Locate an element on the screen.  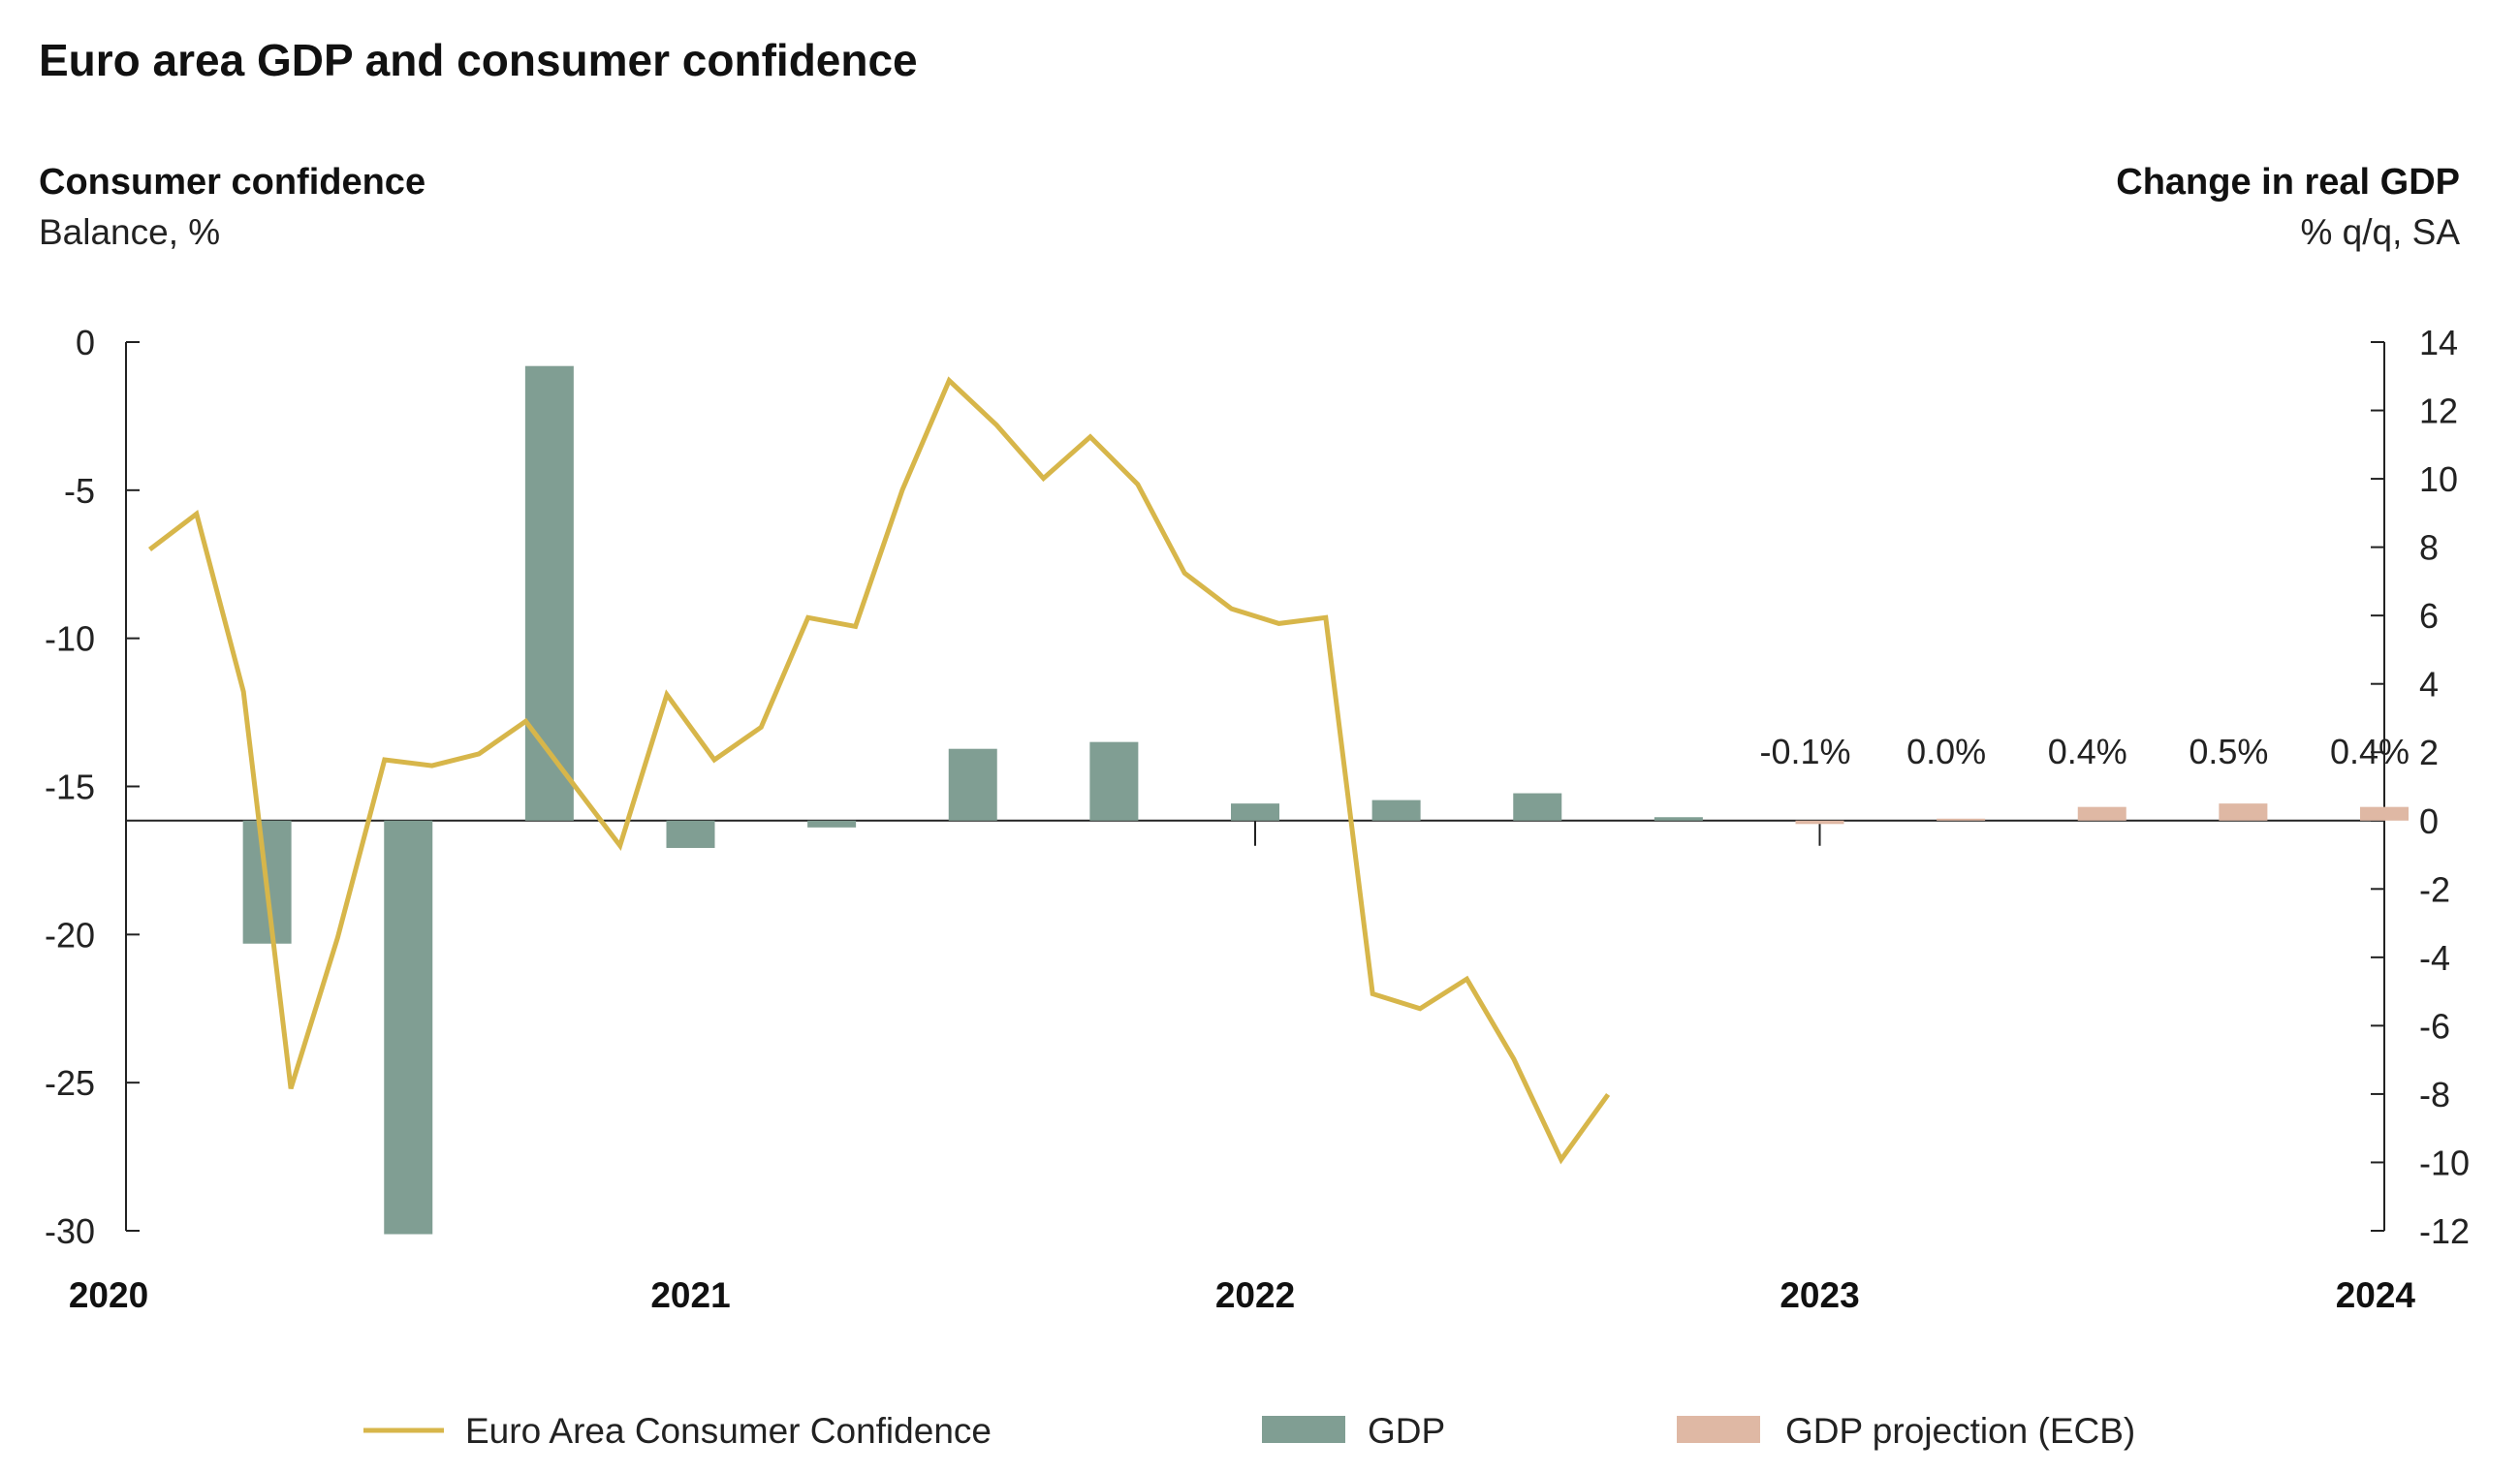
right-tick-label: -2 is located at coordinates (2435, 889).